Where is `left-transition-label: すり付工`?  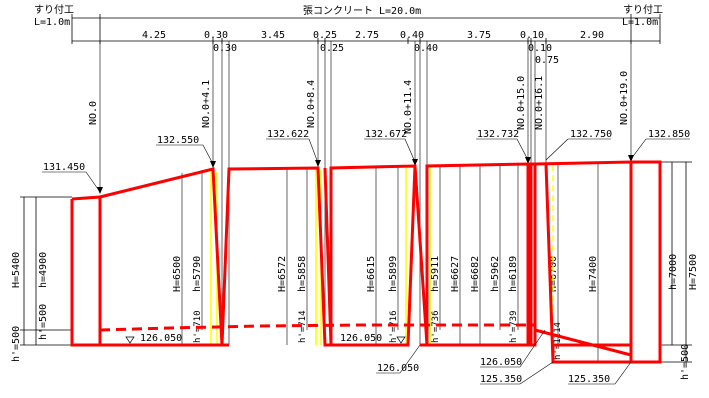
left-transition-label: すり付工 is located at coordinates (54, 9).